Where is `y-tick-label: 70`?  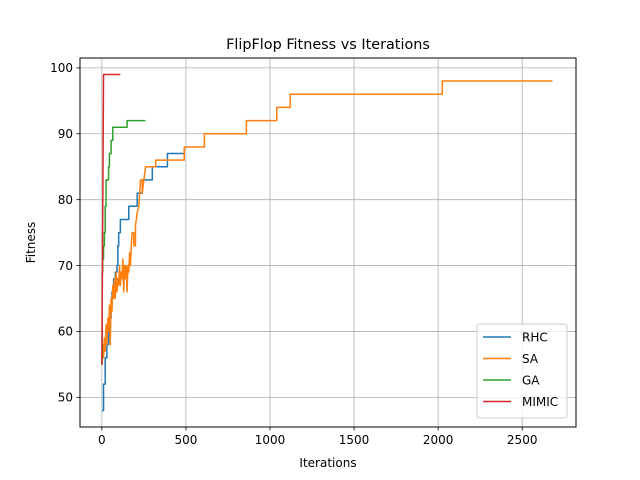 y-tick-label: 70 is located at coordinates (65, 266).